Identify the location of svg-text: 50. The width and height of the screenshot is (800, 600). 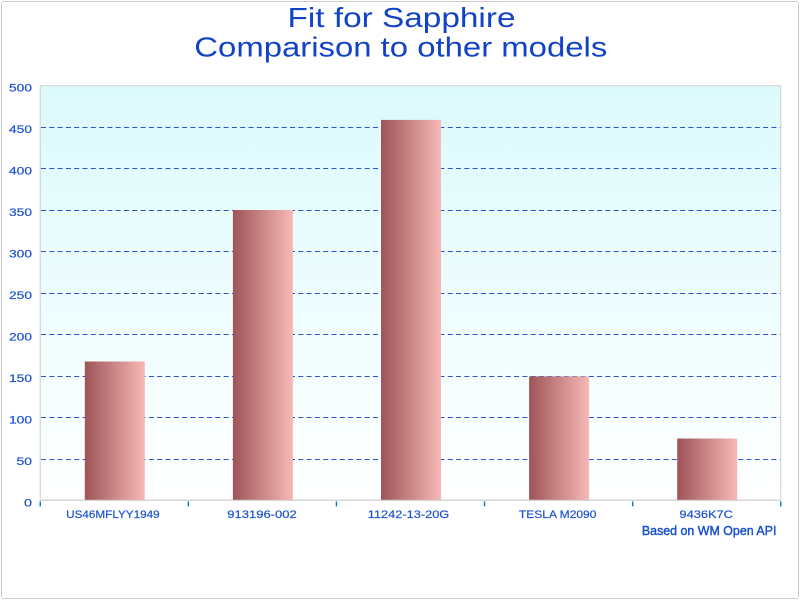
(25, 462).